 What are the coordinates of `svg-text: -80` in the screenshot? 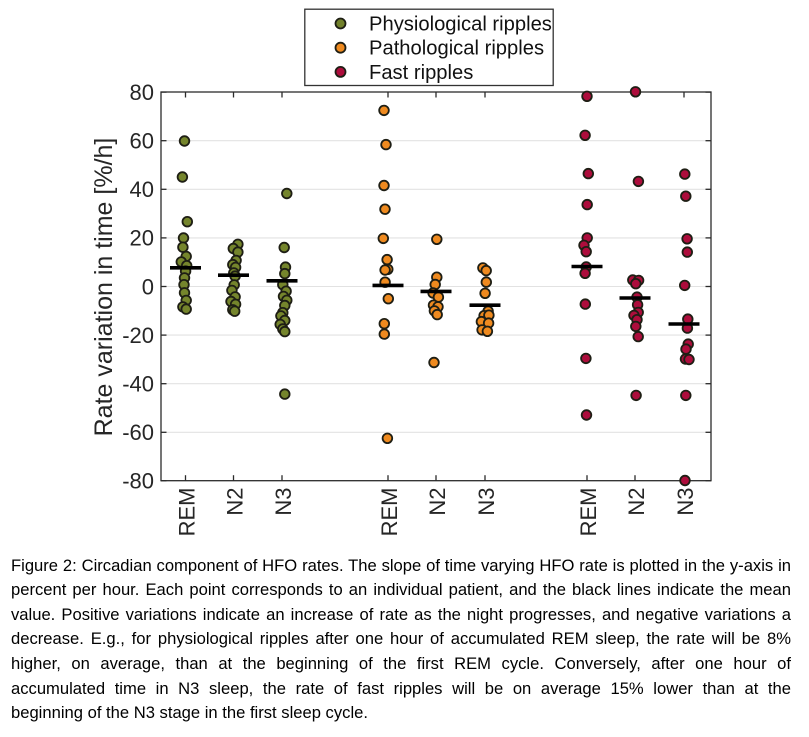 It's located at (138, 481).